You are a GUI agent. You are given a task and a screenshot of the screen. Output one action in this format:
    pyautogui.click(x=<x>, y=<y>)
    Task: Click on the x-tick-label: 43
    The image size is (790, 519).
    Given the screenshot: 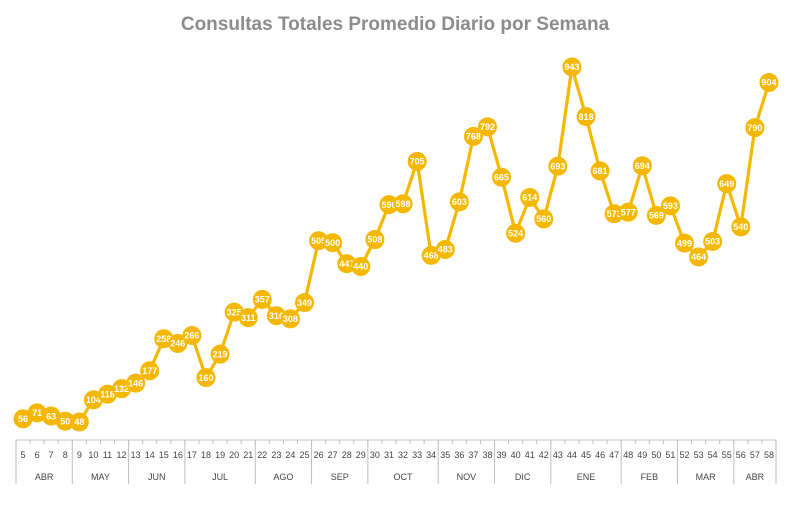 What is the action you would take?
    pyautogui.click(x=558, y=455)
    